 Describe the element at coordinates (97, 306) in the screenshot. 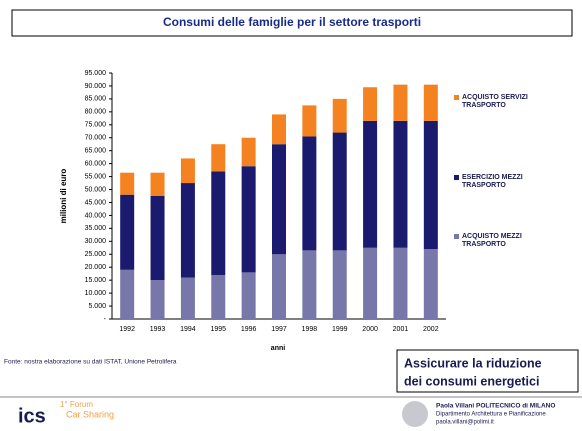

I see `y-tick-label: 5.000` at that location.